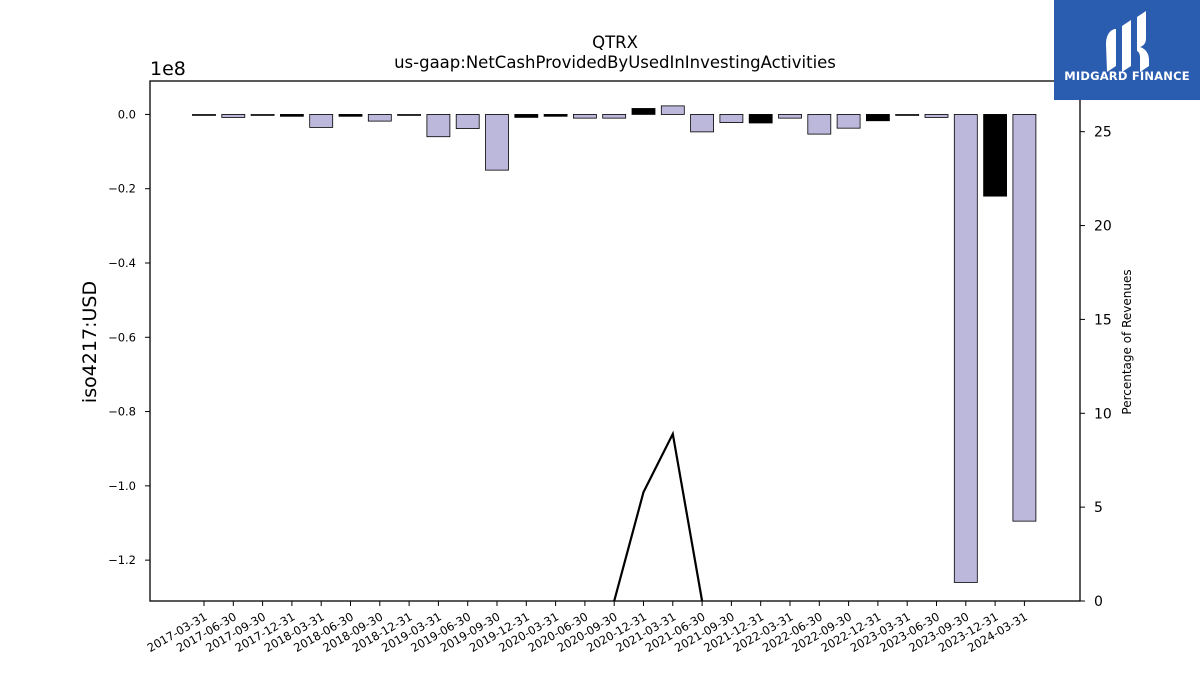  What do you see at coordinates (1127, 41) in the screenshot?
I see `logo-mark-icon` at bounding box center [1127, 41].